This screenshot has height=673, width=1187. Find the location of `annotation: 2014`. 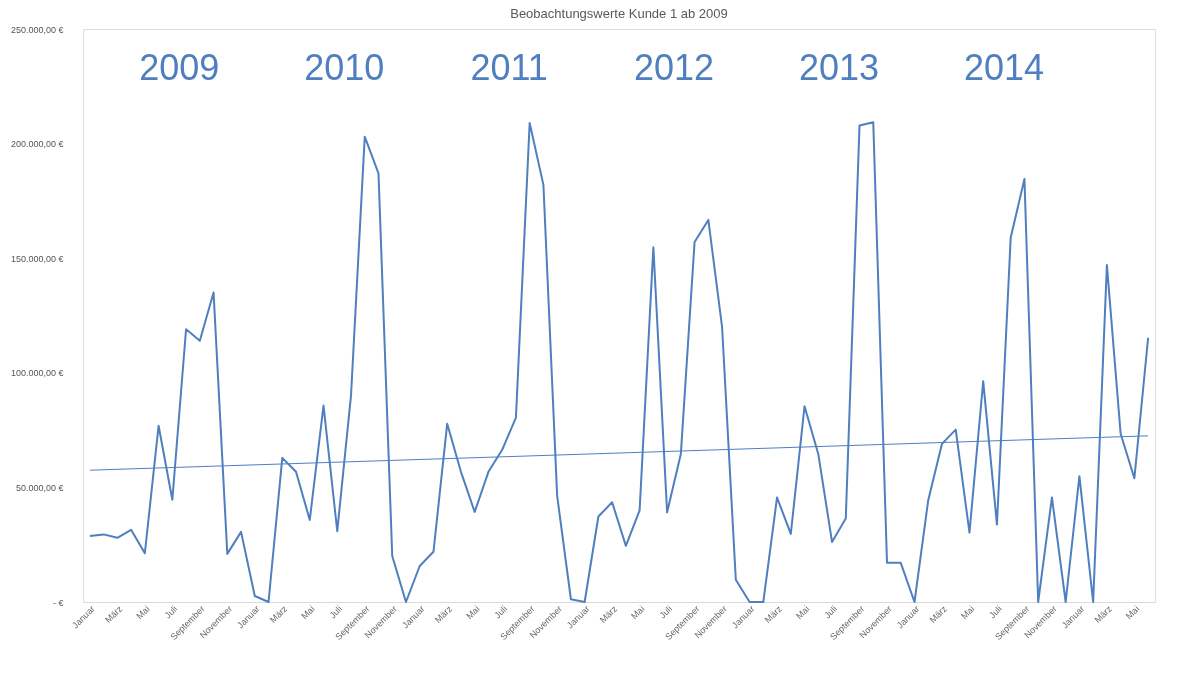

annotation: 2014 is located at coordinates (1003, 67).